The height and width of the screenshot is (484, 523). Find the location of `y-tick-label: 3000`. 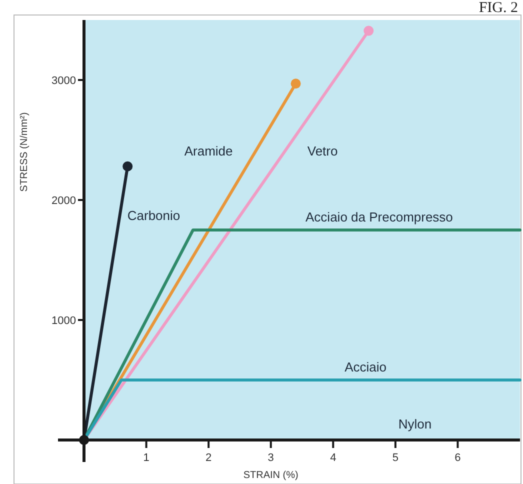

y-tick-label: 3000 is located at coordinates (64, 81).